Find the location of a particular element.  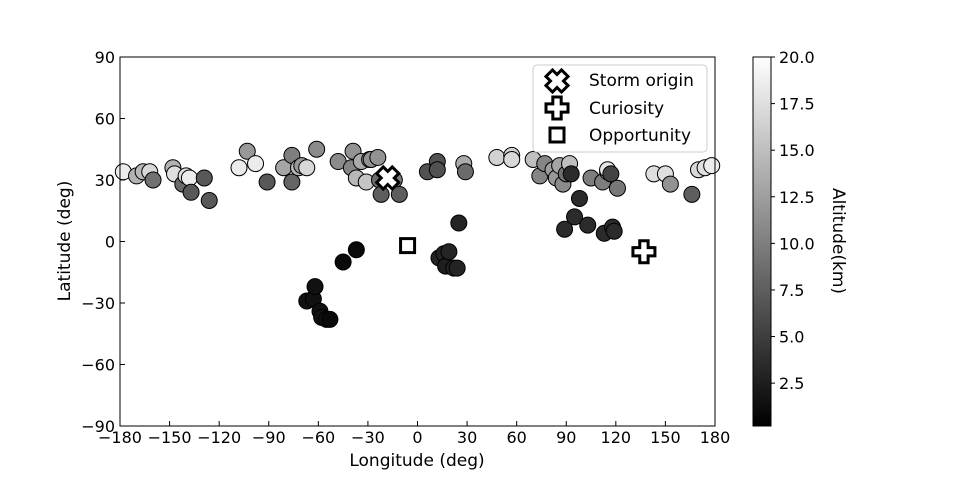

x-tick-label: 150 is located at coordinates (665, 437).